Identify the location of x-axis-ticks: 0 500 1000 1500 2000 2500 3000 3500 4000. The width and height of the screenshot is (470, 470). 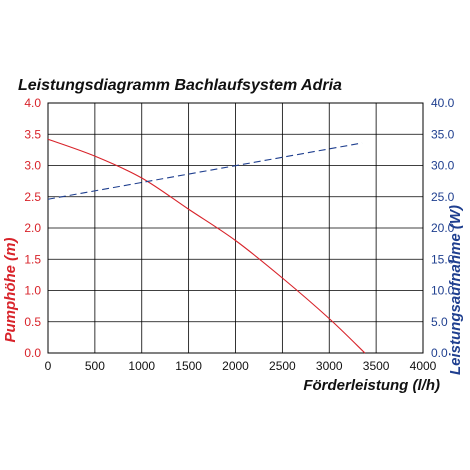
(241, 366).